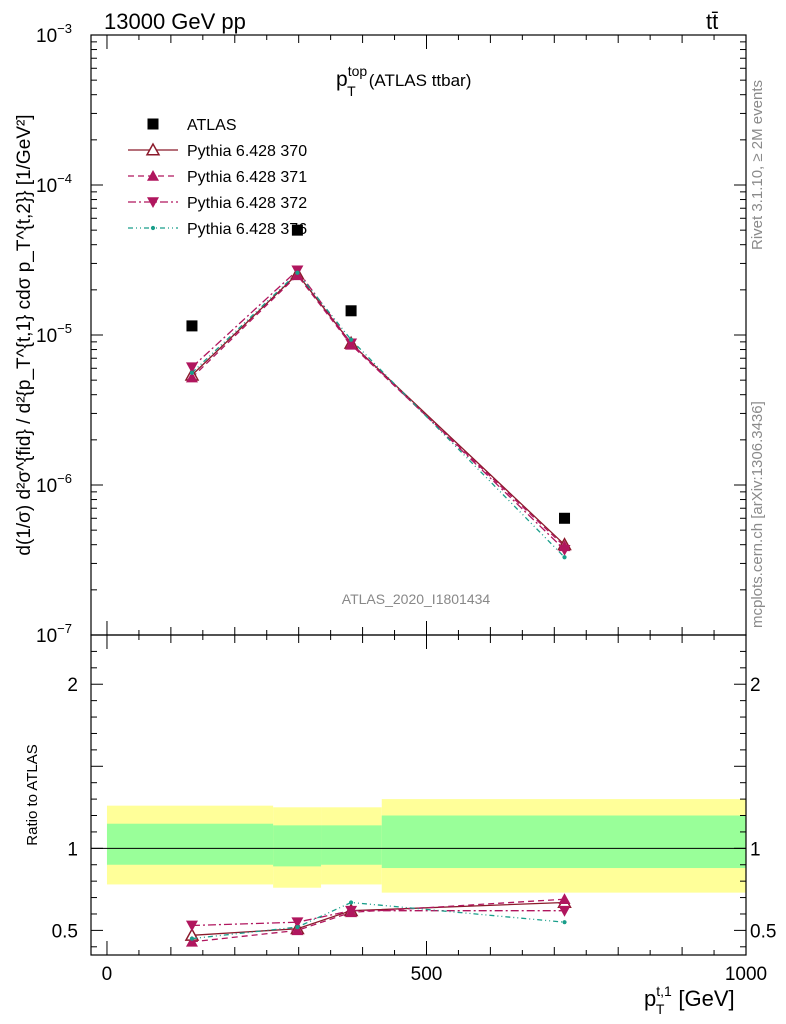  Describe the element at coordinates (153, 124) in the screenshot. I see `legend-marker-atlas` at that location.